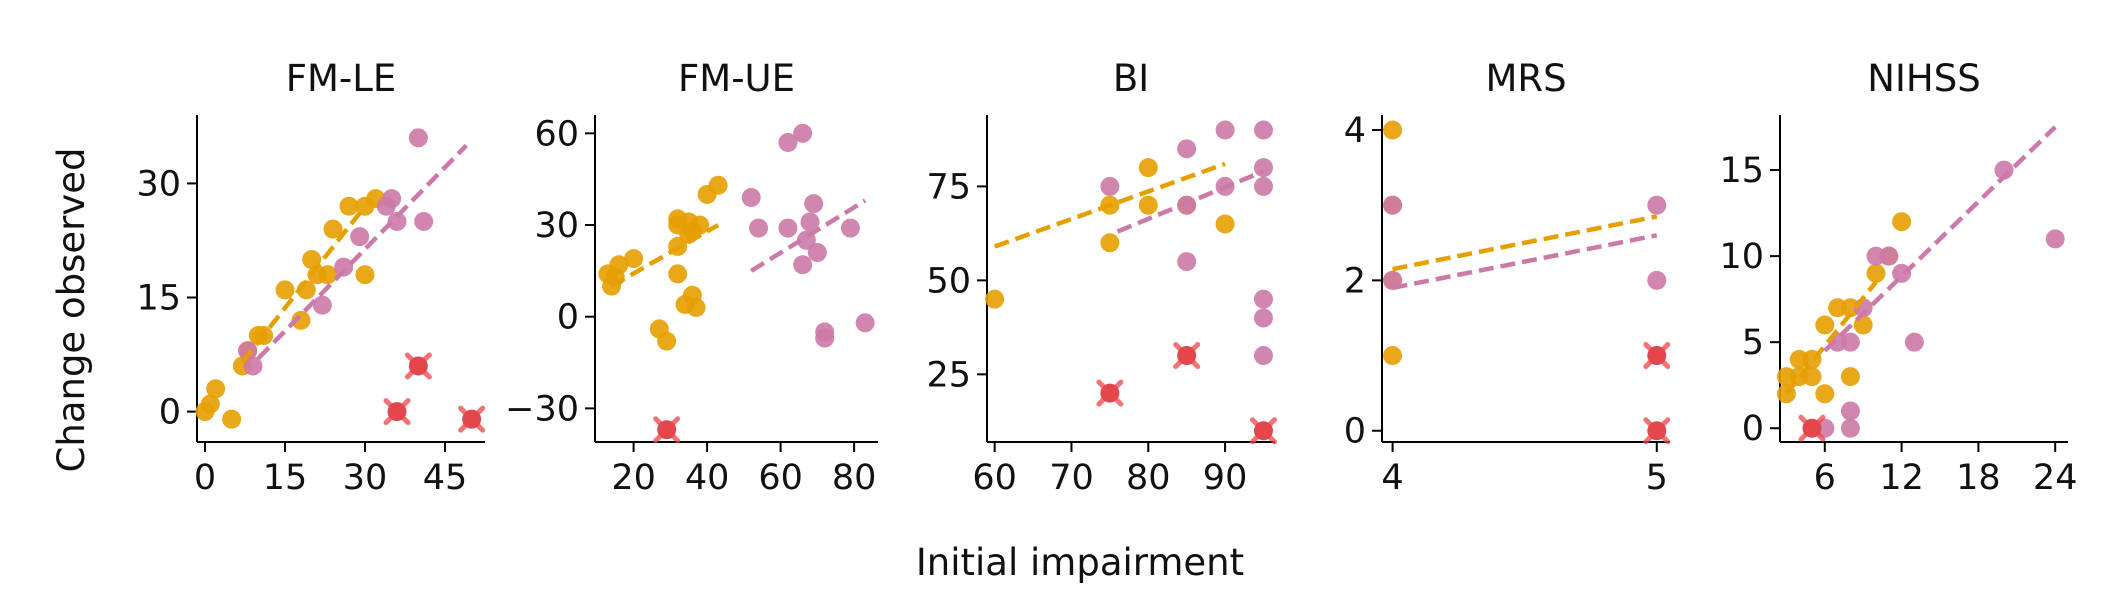 The height and width of the screenshot is (590, 2125). I want to click on panel-4: NIHSS 6 12 18 24 0 5 10 15, so click(1898, 277).